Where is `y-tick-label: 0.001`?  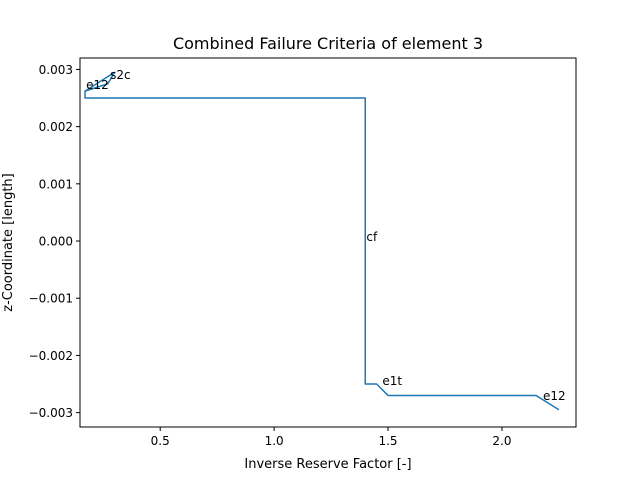 y-tick-label: 0.001 is located at coordinates (56, 184).